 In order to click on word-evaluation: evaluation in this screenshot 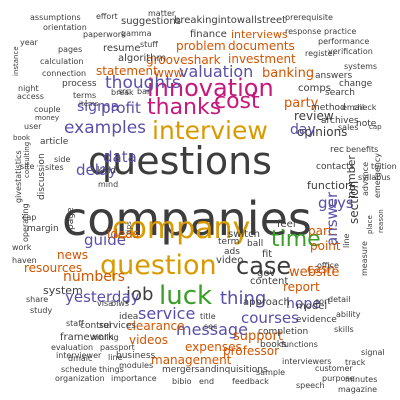, I will do `click(72, 347)`.